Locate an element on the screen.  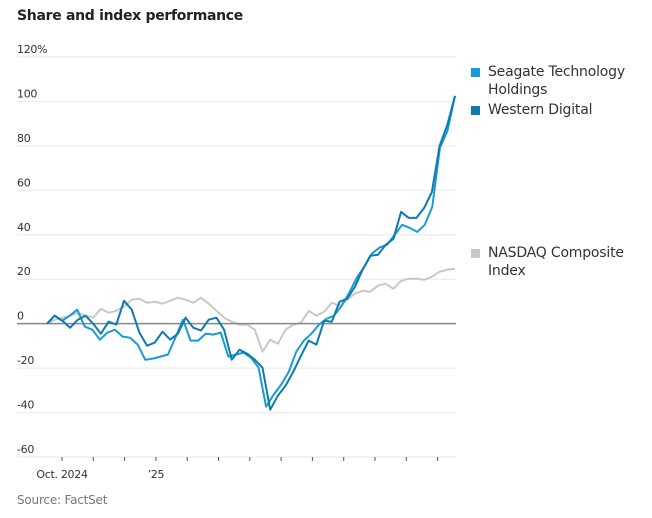
source-note: Source: FactSet is located at coordinates (62, 500).